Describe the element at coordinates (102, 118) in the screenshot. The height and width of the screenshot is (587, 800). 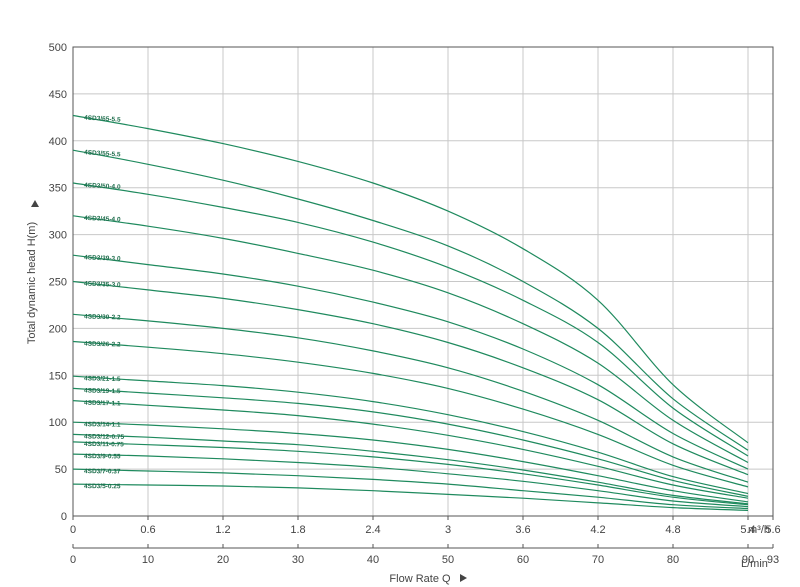
I see `curve-label: 4SD3/65-5.5` at that location.